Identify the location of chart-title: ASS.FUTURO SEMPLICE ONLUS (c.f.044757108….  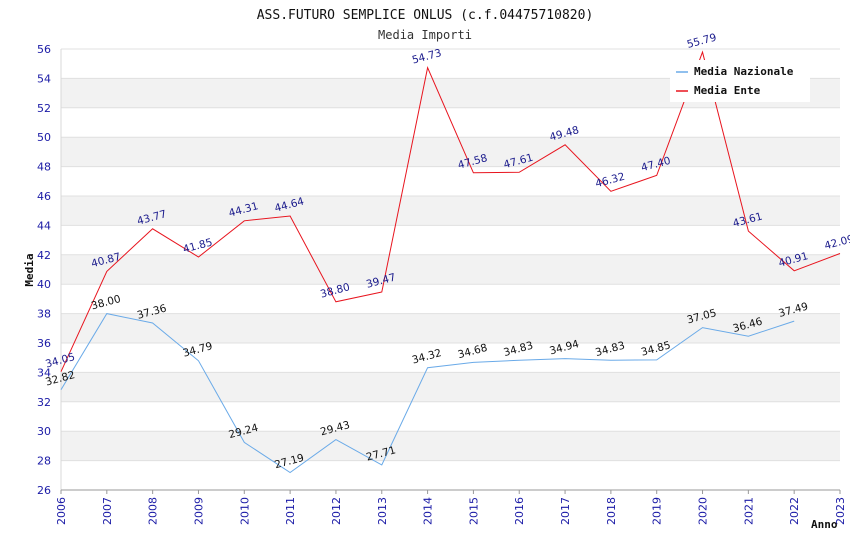
(425, 15).